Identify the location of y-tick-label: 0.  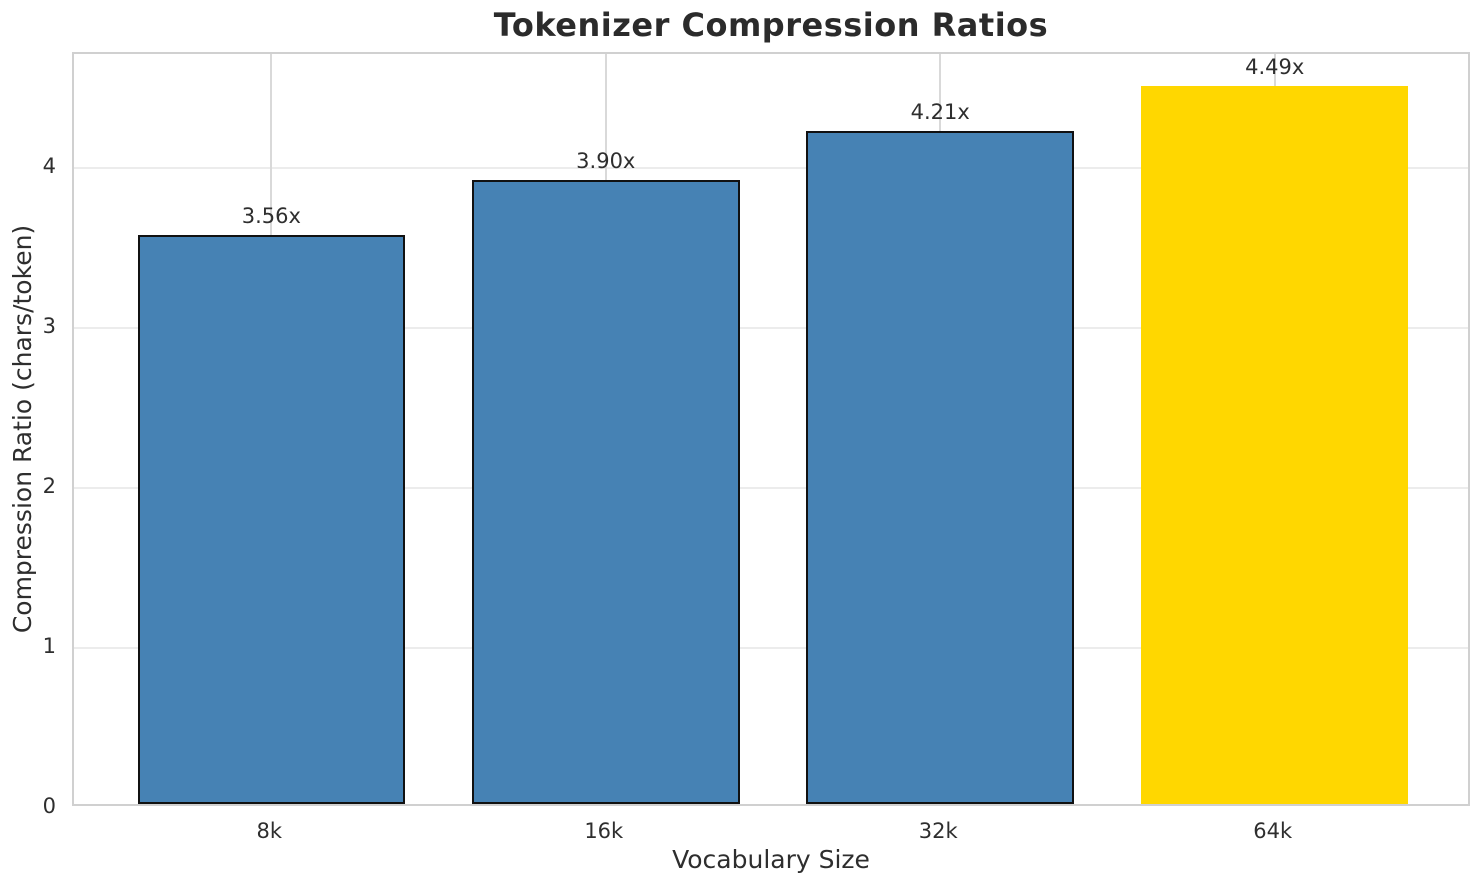
(49, 806).